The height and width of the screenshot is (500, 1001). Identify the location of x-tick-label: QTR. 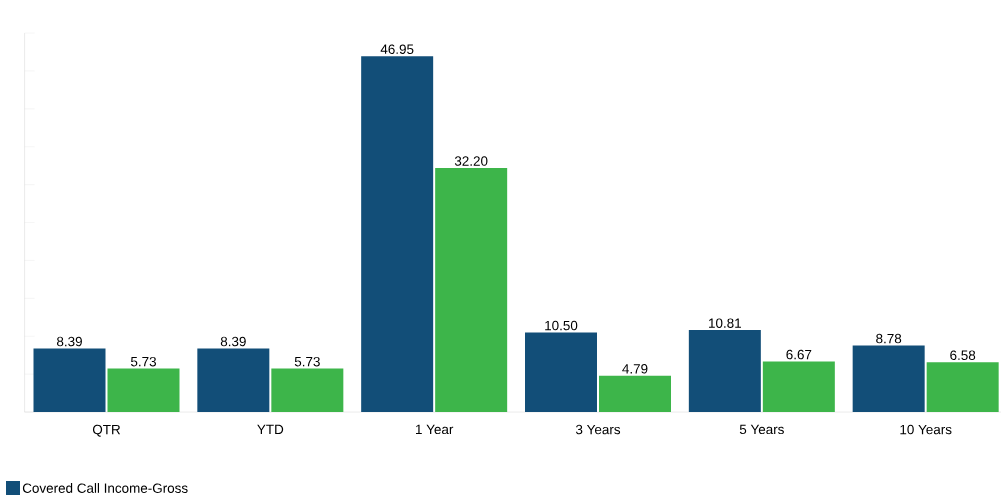
(106, 430).